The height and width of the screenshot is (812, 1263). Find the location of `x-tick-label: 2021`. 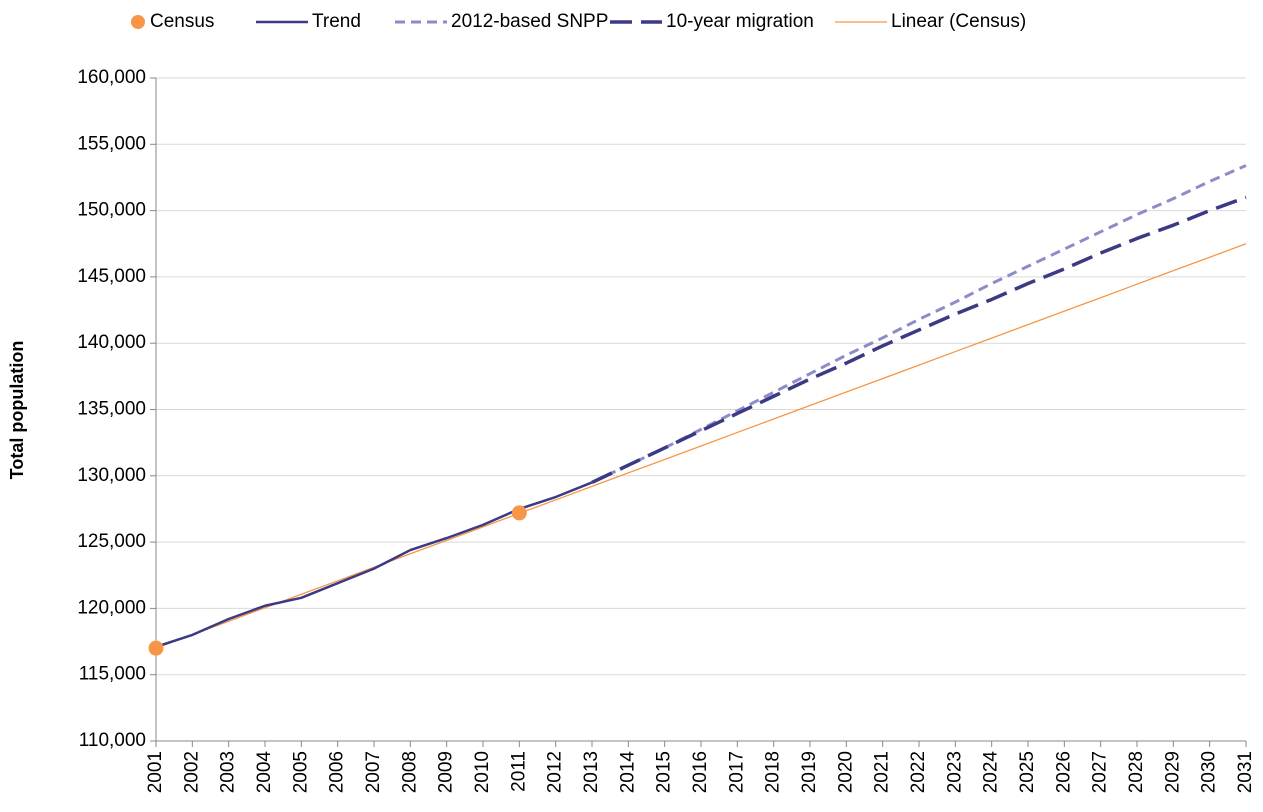

x-tick-label: 2021 is located at coordinates (882, 772).